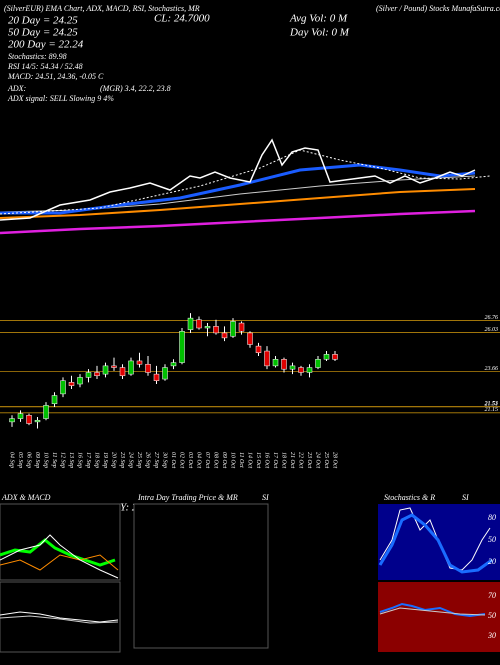 This screenshot has width=500, height=665. I want to click on y-tick-label: 21.51, so click(492, 404).